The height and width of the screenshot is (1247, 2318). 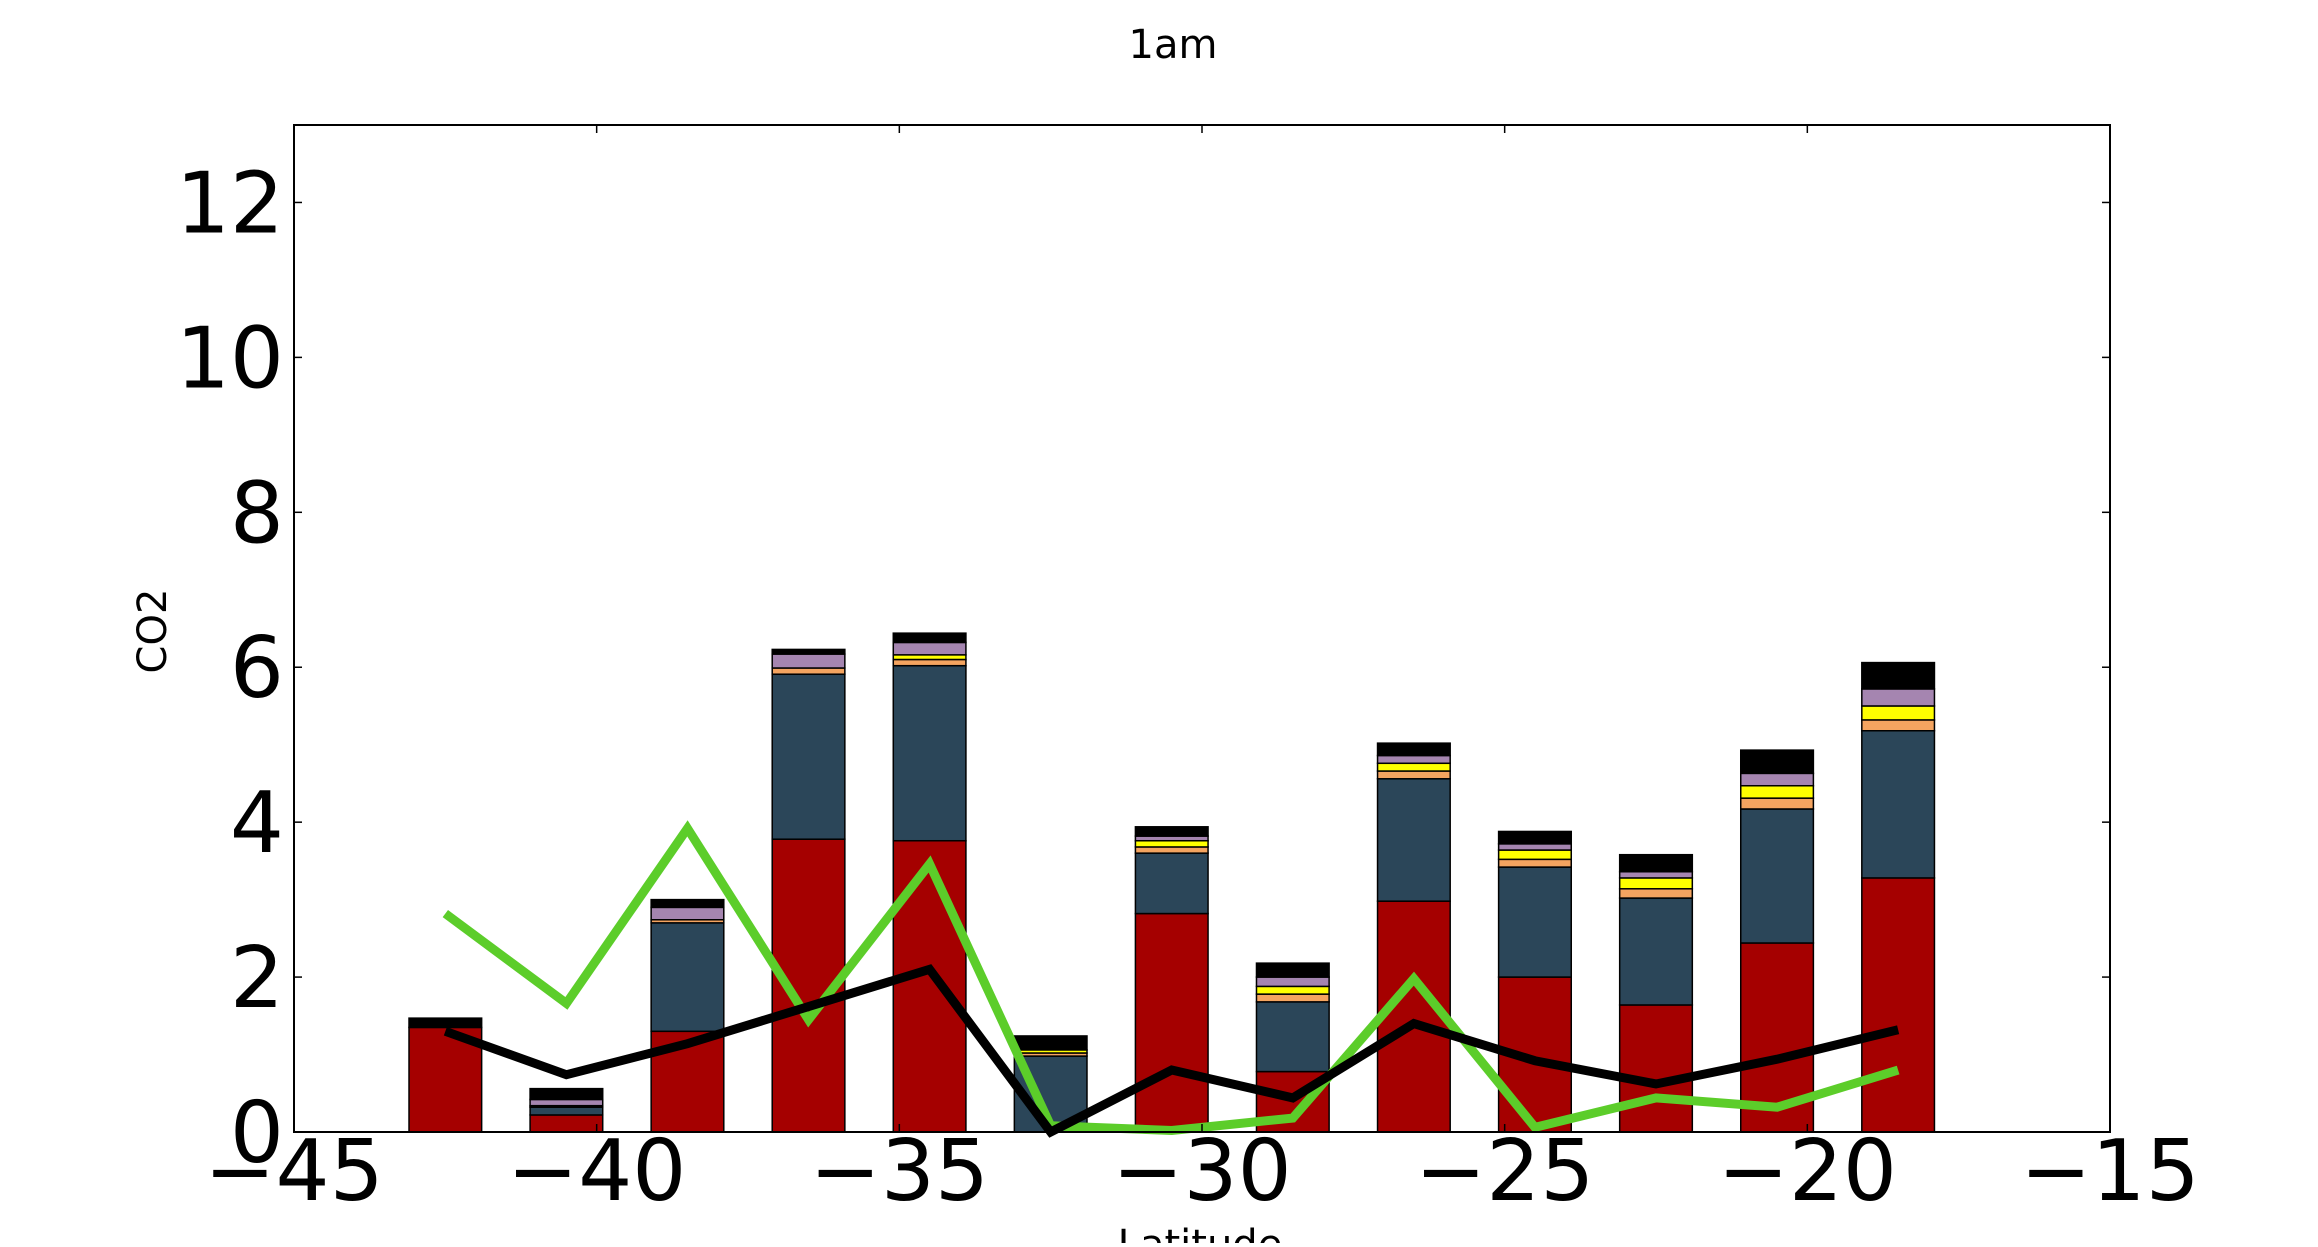 What do you see at coordinates (230, 203) in the screenshot?
I see `y-tick-label: 12` at bounding box center [230, 203].